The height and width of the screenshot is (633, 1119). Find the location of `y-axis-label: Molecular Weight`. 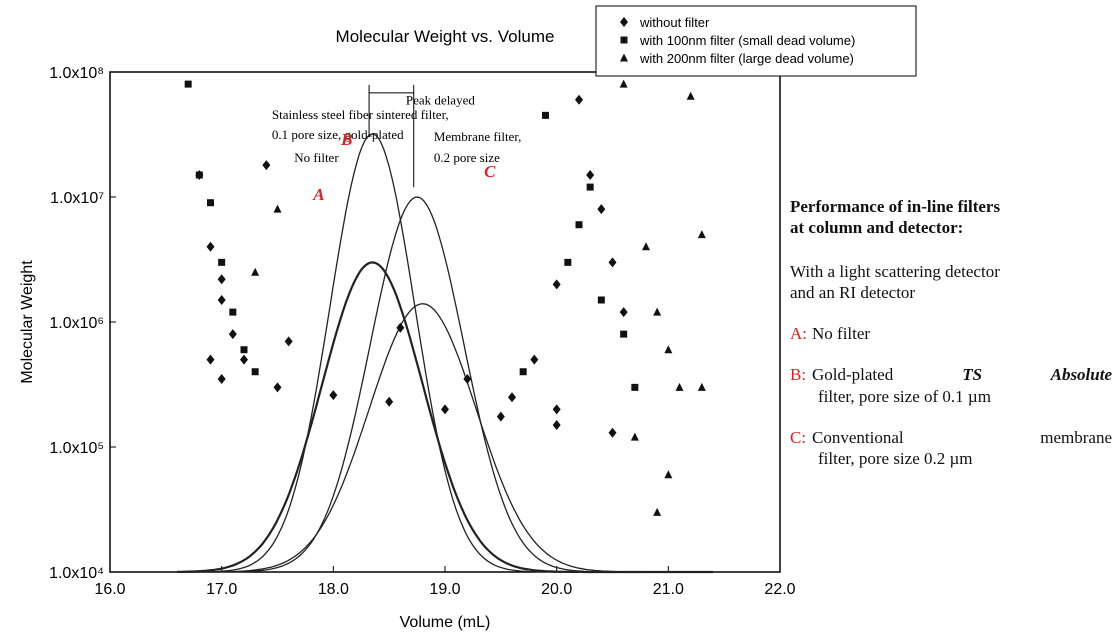

y-axis-label: Molecular Weight is located at coordinates (27, 322).